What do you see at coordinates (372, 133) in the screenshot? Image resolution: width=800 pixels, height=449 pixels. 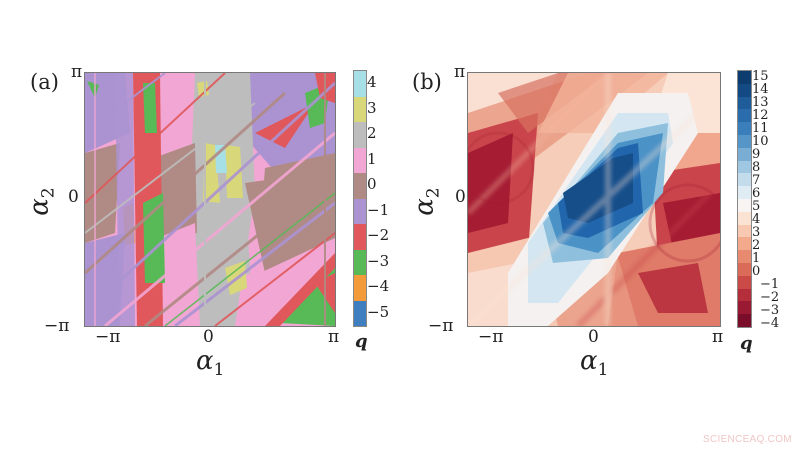 I see `cbar-a-tick: 2` at bounding box center [372, 133].